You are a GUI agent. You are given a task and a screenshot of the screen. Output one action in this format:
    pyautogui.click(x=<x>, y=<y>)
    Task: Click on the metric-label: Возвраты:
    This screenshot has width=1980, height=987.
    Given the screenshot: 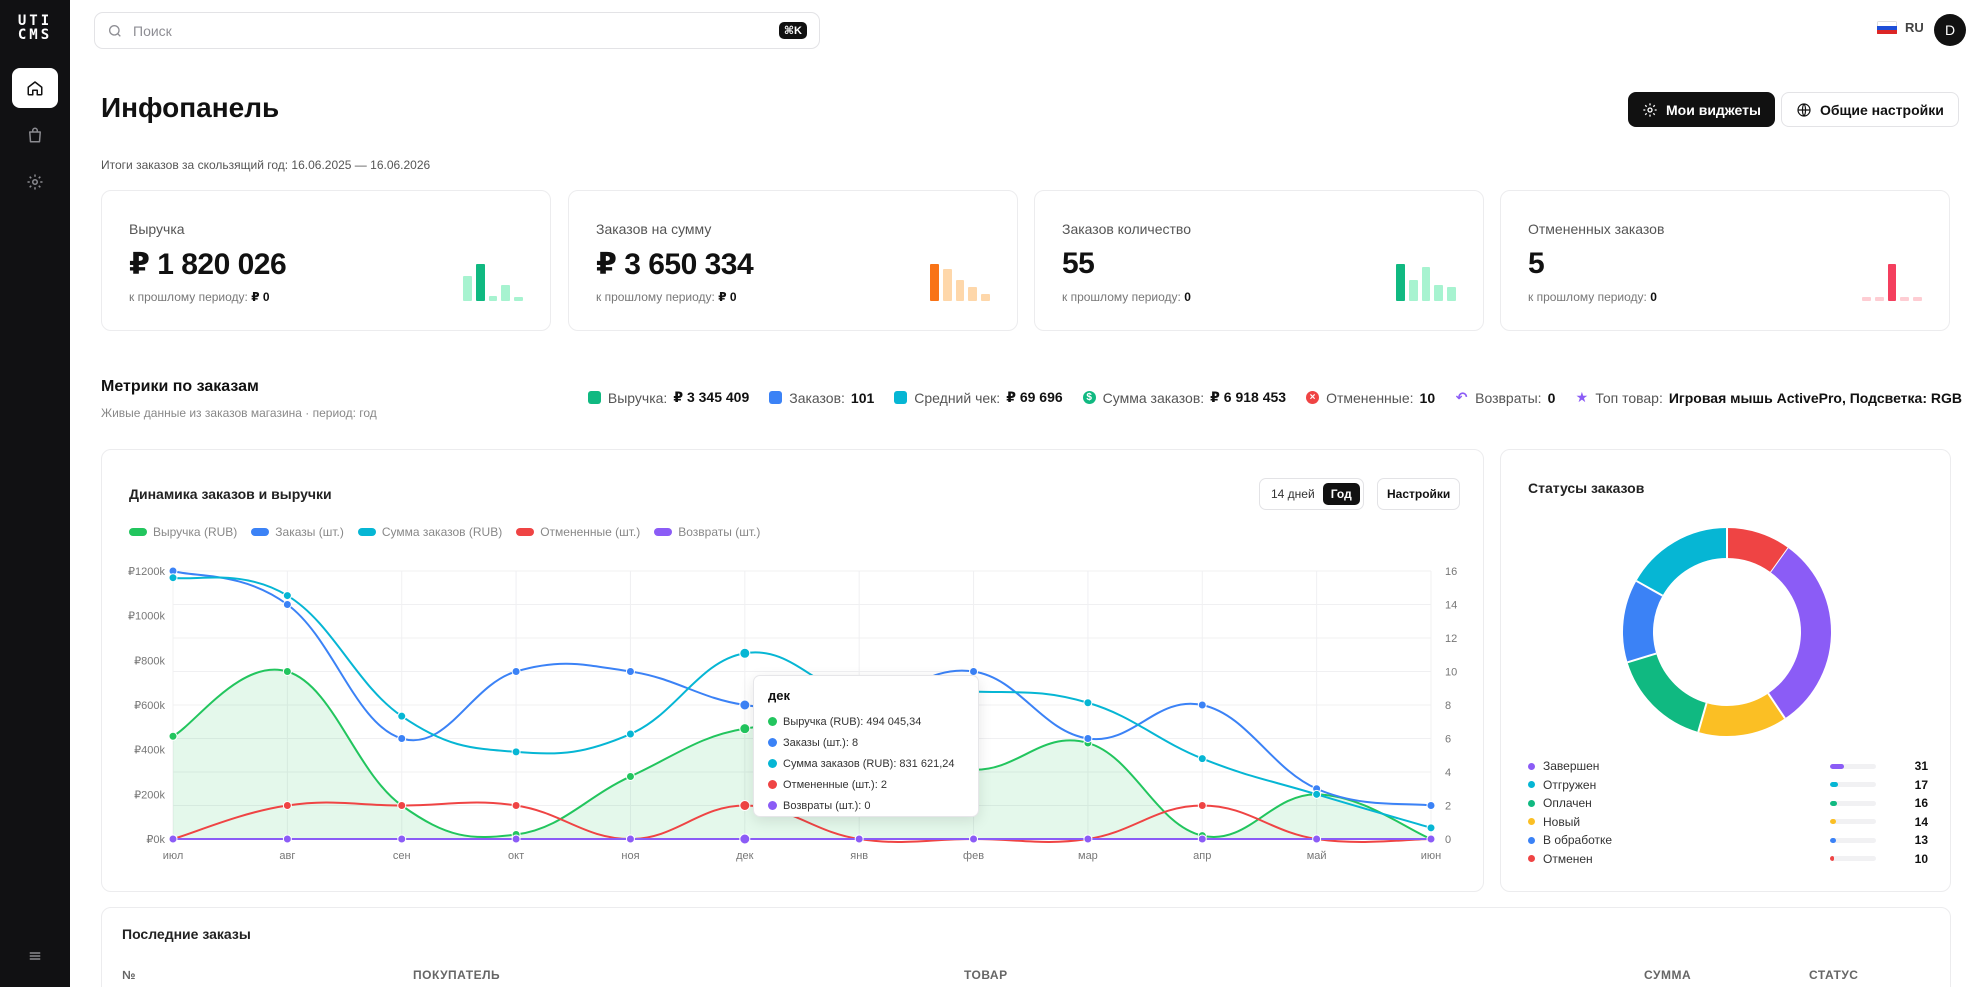 What is the action you would take?
    pyautogui.click(x=1508, y=397)
    